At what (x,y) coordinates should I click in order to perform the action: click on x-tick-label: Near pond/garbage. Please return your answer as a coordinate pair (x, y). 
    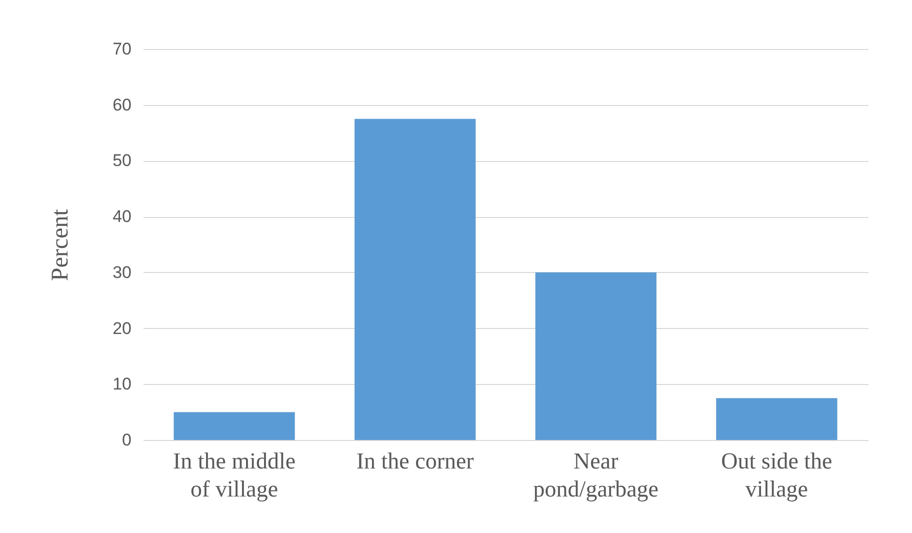
    Looking at the image, I should click on (595, 475).